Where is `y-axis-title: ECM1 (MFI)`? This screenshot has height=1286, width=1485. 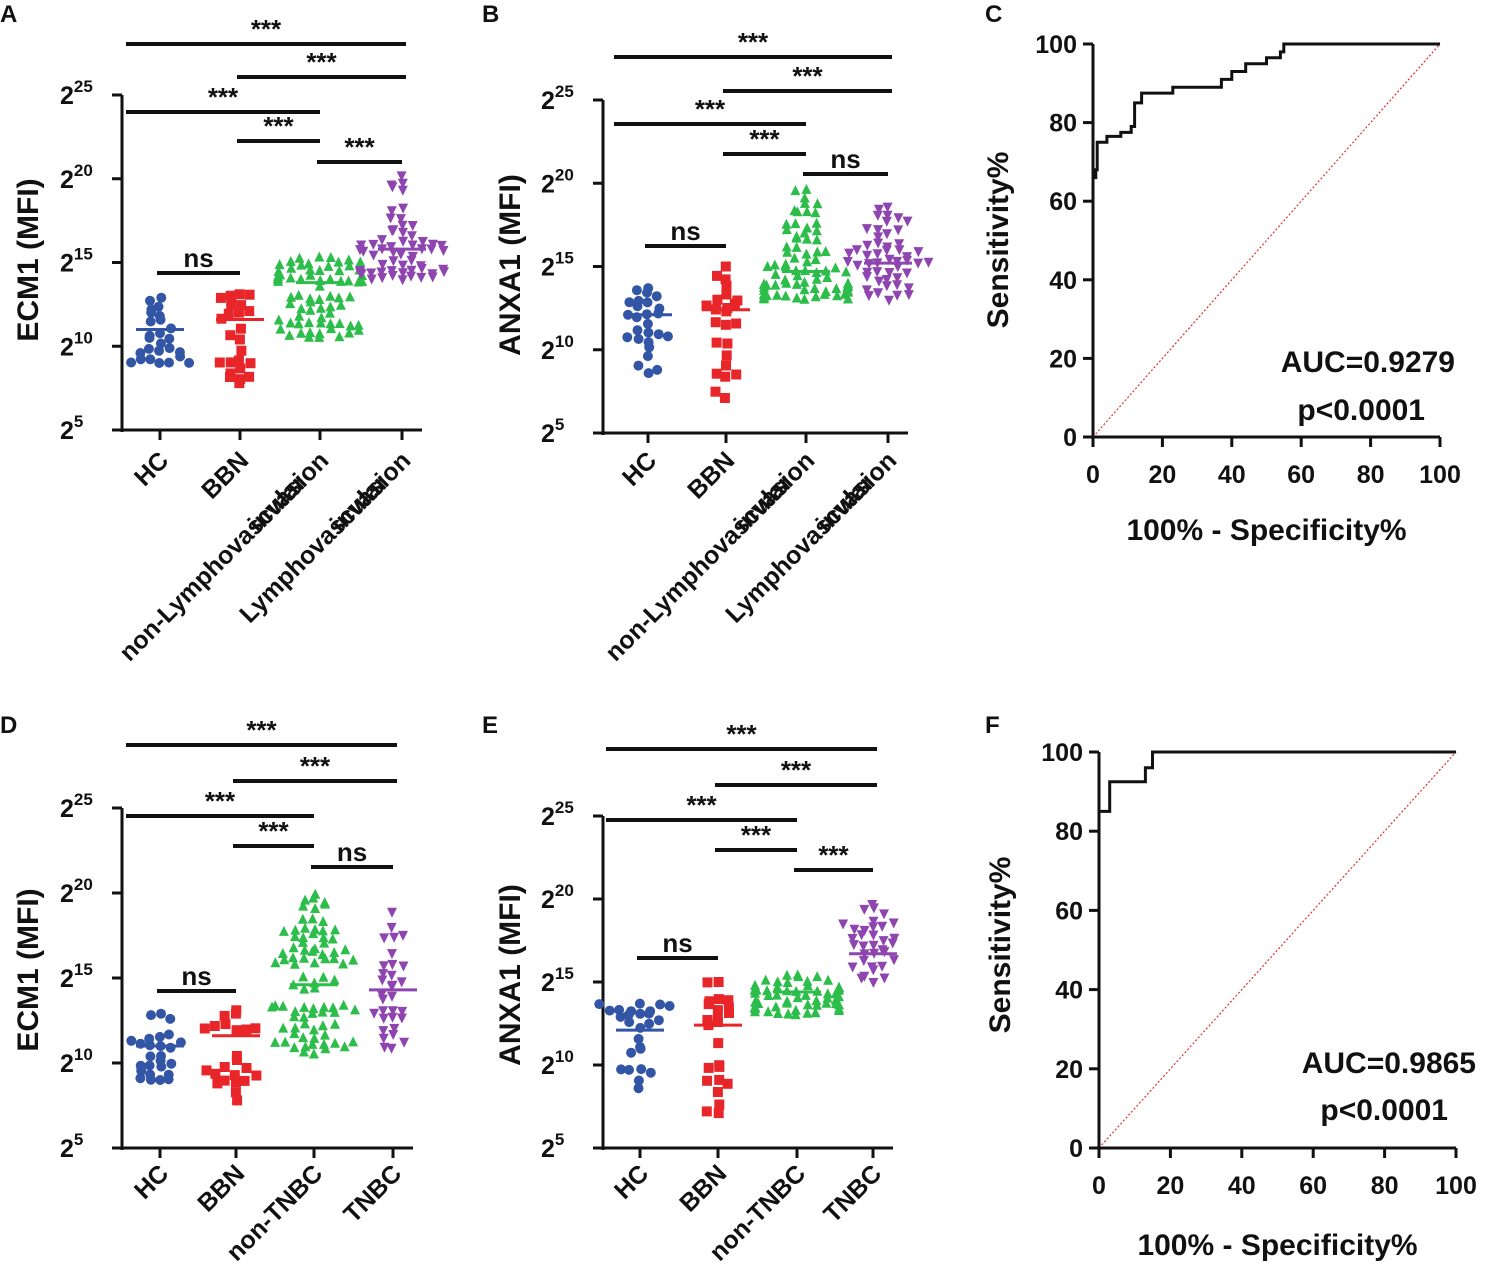 y-axis-title: ECM1 (MFI) is located at coordinates (28, 969).